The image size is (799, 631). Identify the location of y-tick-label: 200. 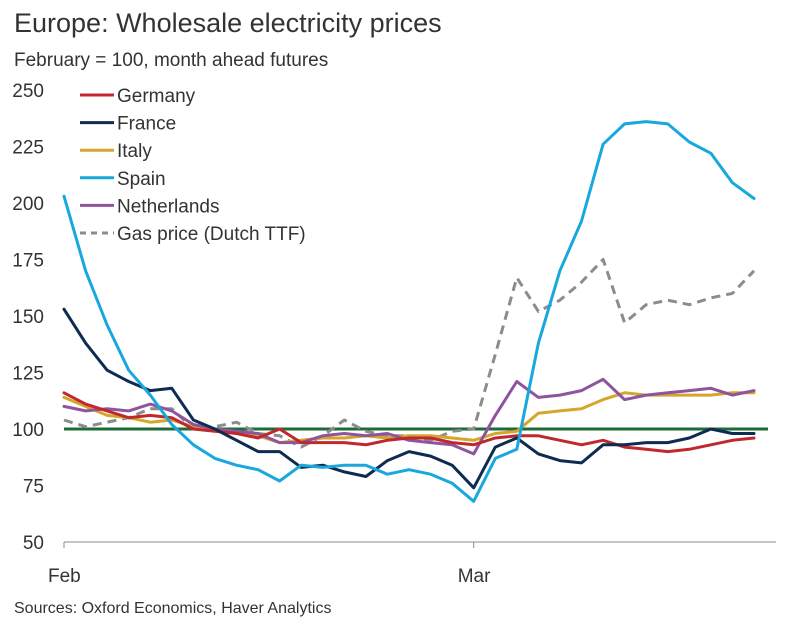
(28, 204).